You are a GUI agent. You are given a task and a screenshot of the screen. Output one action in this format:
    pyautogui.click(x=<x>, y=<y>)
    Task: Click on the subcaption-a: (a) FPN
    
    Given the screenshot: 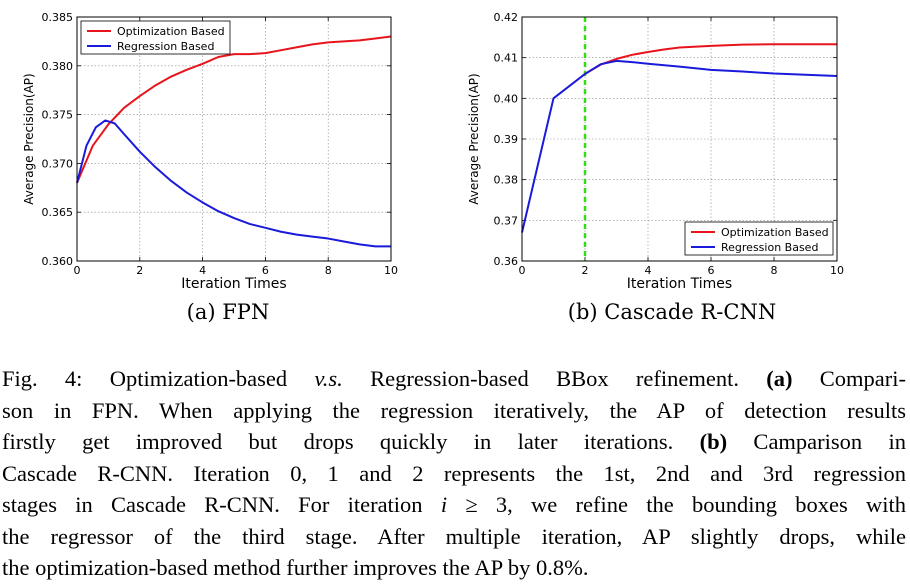 What is the action you would take?
    pyautogui.click(x=228, y=312)
    